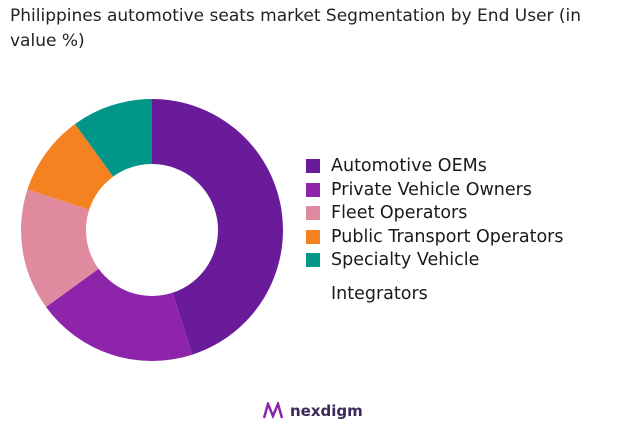 This screenshot has height=434, width=621. I want to click on legend-label: Automotive OEMs, so click(409, 166).